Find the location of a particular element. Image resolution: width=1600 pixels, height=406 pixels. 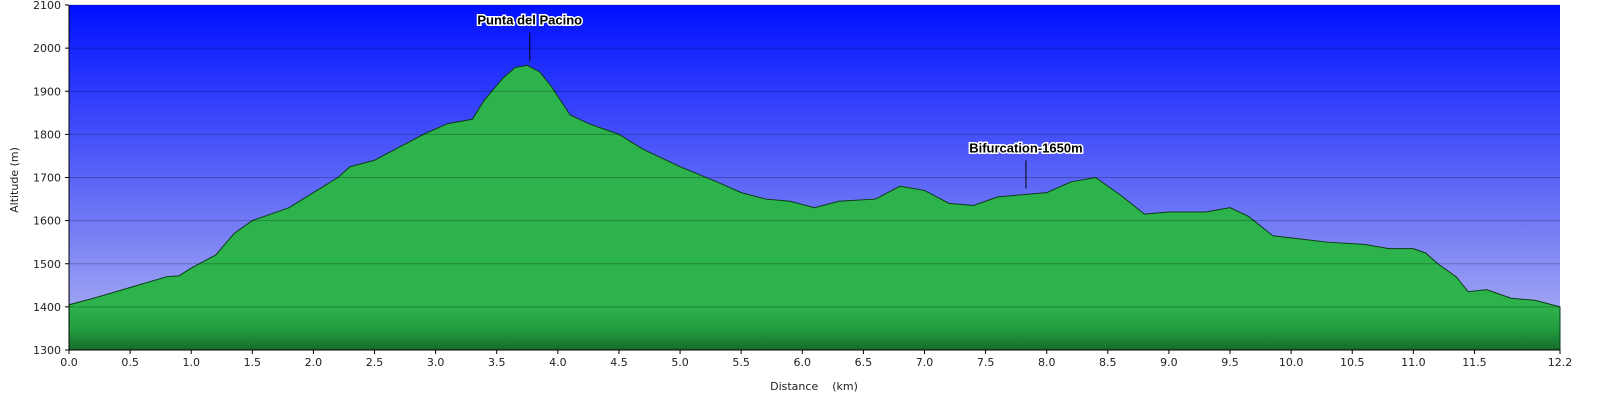

x-tick-label: 1.0 is located at coordinates (191, 362).